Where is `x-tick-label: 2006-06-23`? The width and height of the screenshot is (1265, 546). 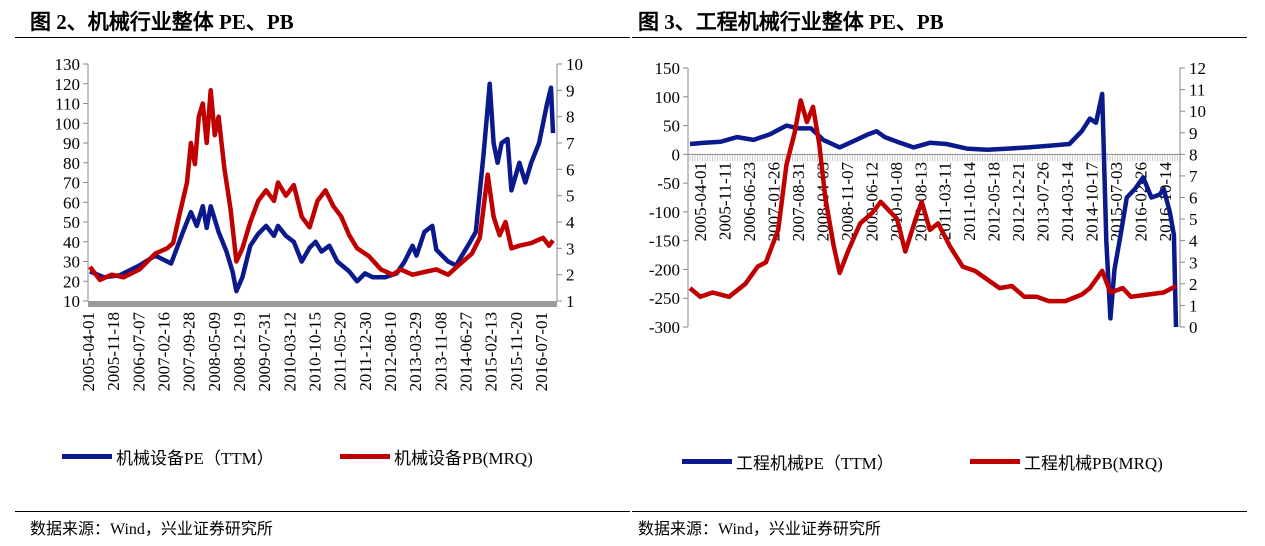
x-tick-label: 2006-06-23 is located at coordinates (749, 201).